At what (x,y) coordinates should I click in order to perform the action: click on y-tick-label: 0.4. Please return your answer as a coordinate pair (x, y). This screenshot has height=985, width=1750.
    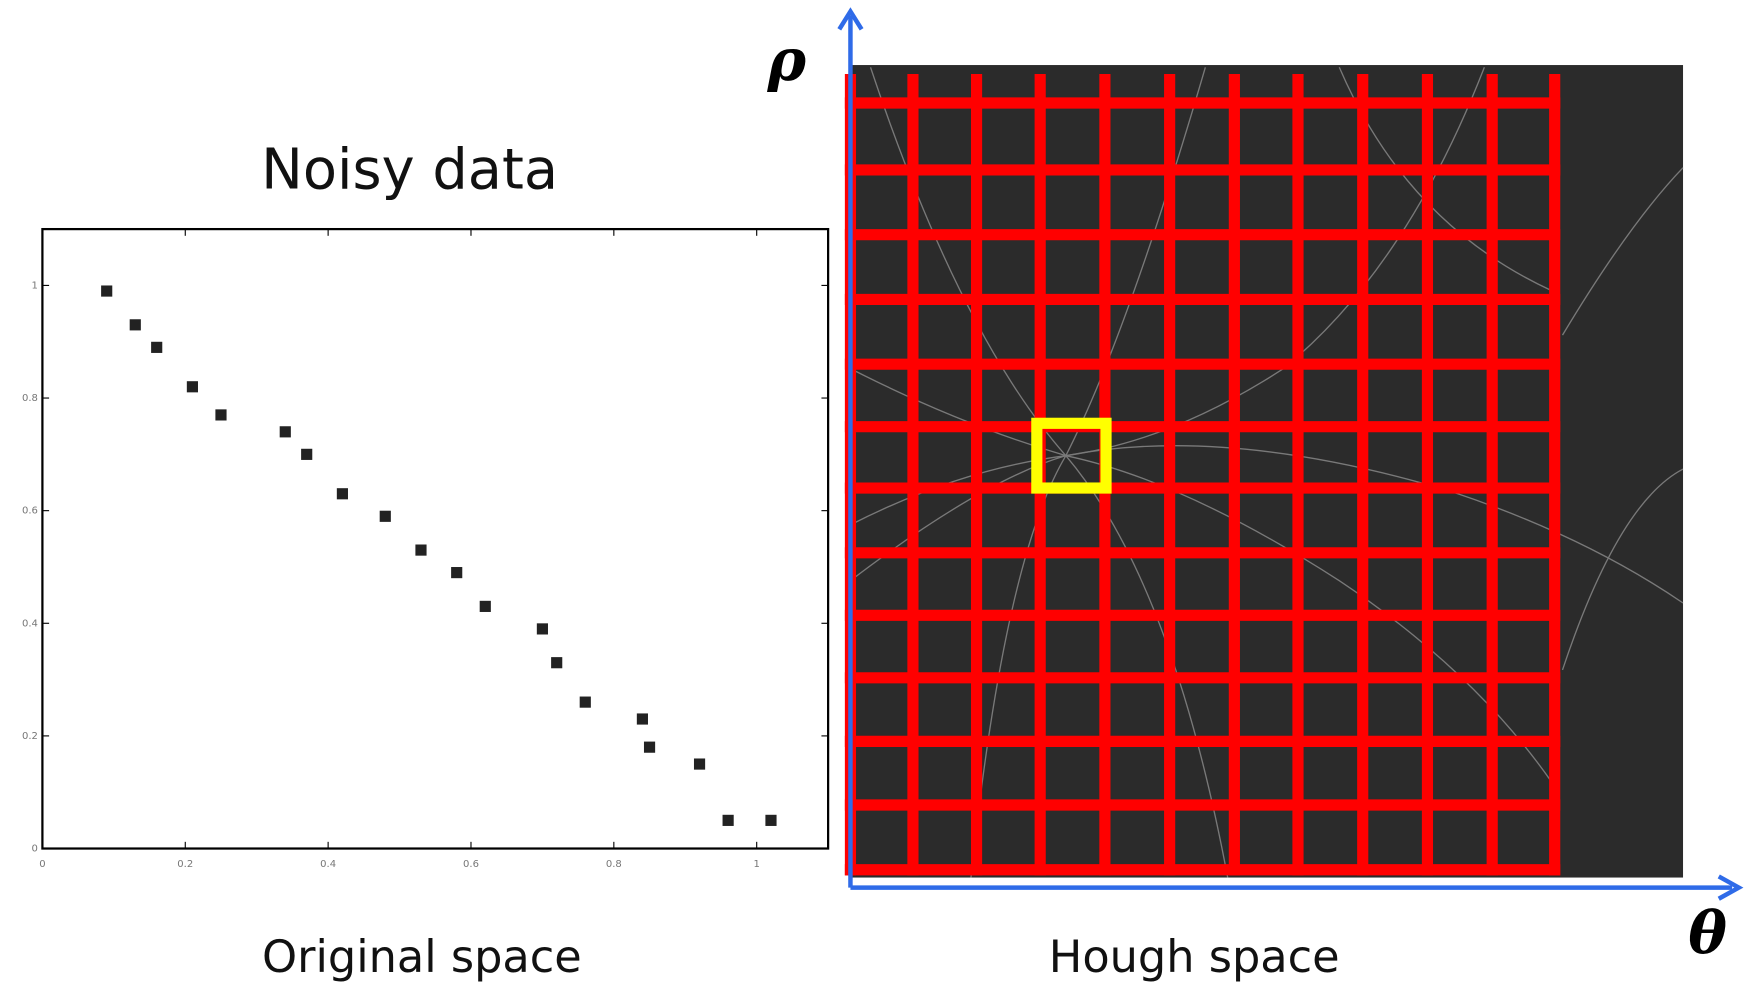
    Looking at the image, I should click on (30, 623).